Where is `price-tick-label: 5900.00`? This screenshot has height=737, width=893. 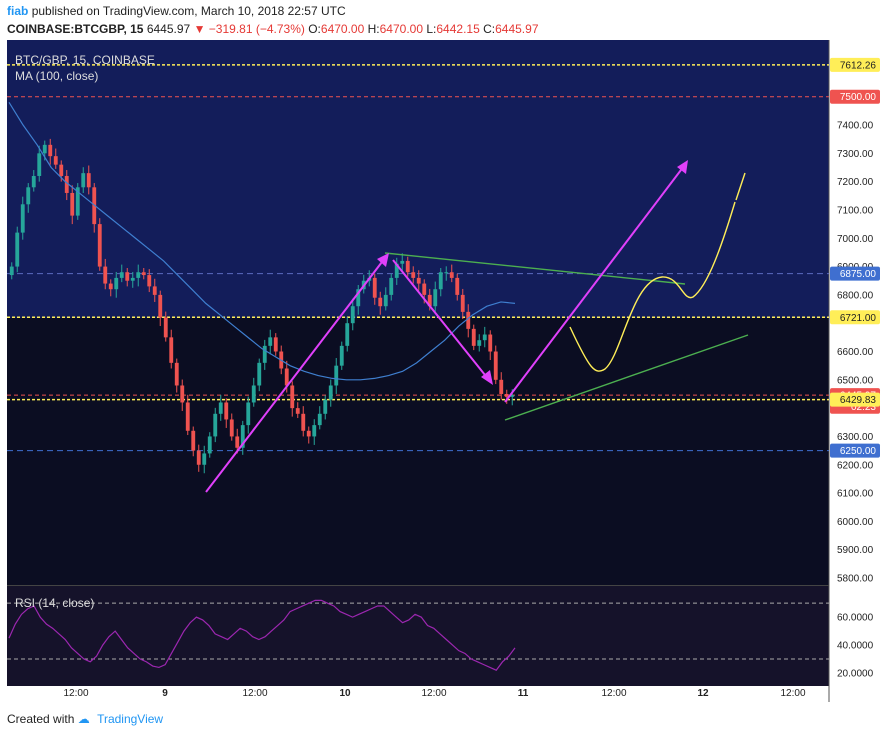
price-tick-label: 5900.00 is located at coordinates (855, 550).